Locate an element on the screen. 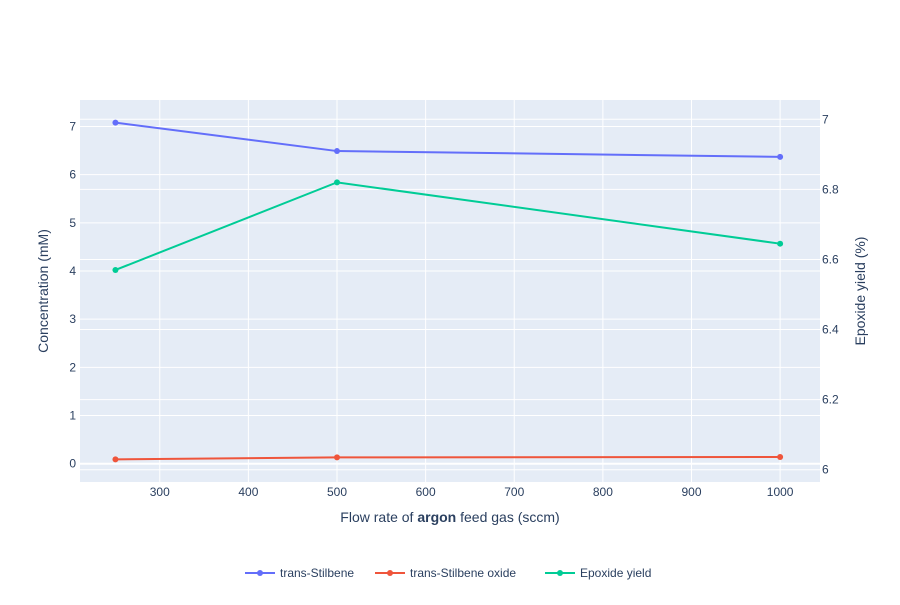  y2-axis-title: Epoxide yield (%) is located at coordinates (860, 291).